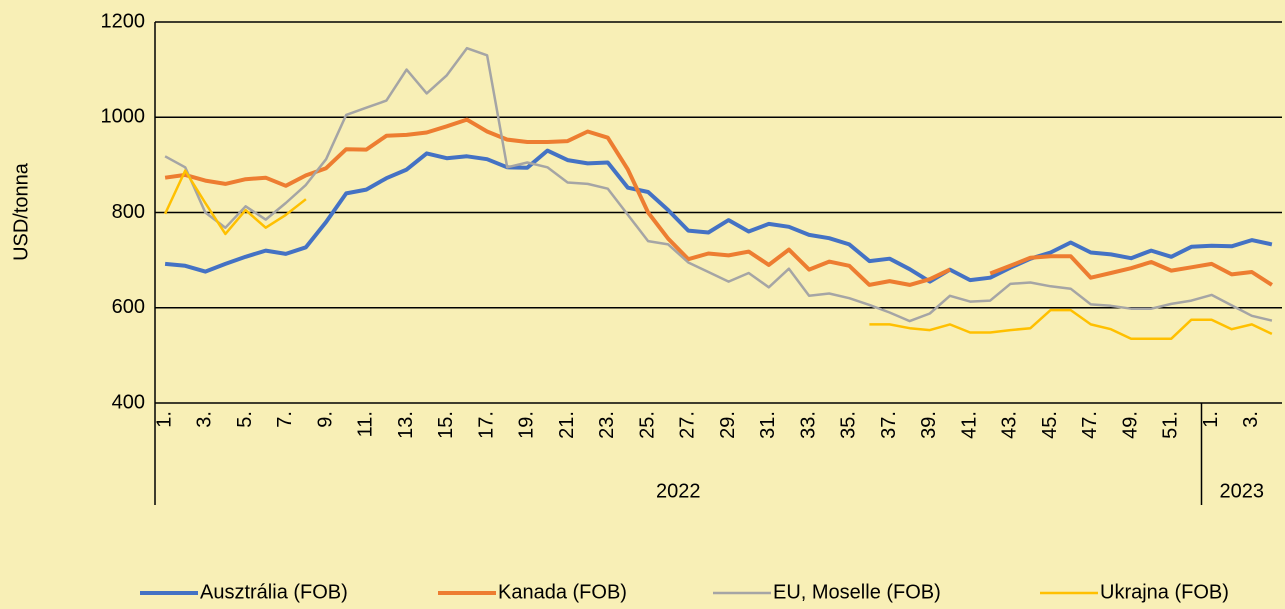 The image size is (1285, 609). I want to click on x-tick-label: 45., so click(1050, 425).